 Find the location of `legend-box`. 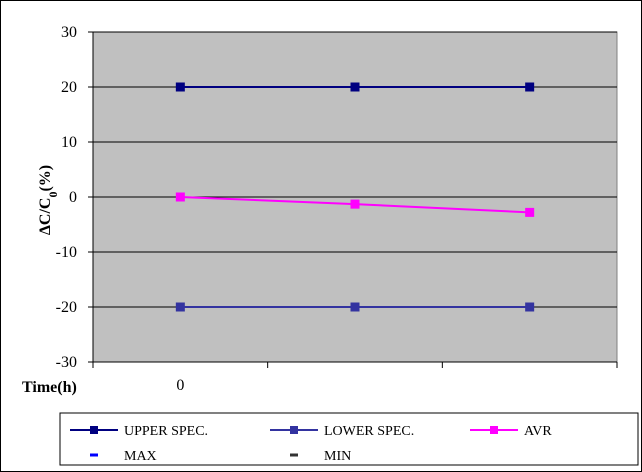

legend-box is located at coordinates (349, 439).